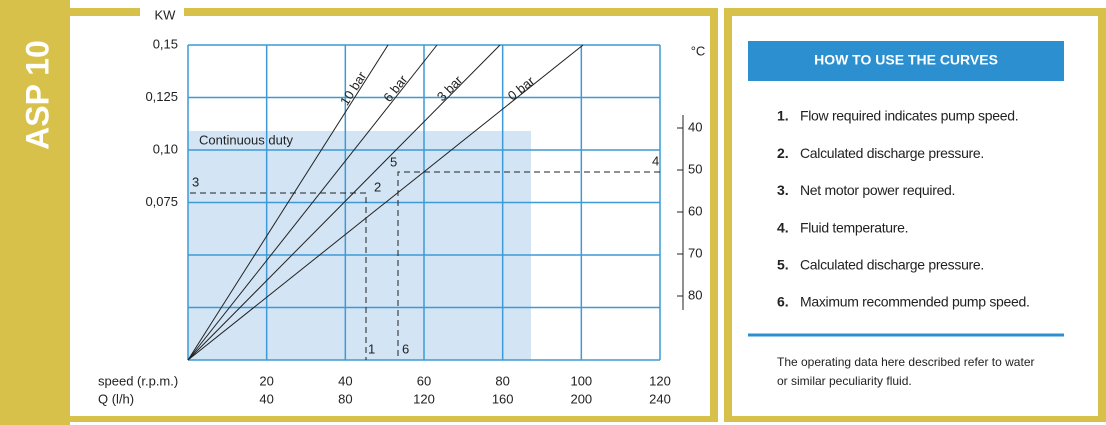  What do you see at coordinates (783, 153) in the screenshot?
I see `step-number: 2.` at bounding box center [783, 153].